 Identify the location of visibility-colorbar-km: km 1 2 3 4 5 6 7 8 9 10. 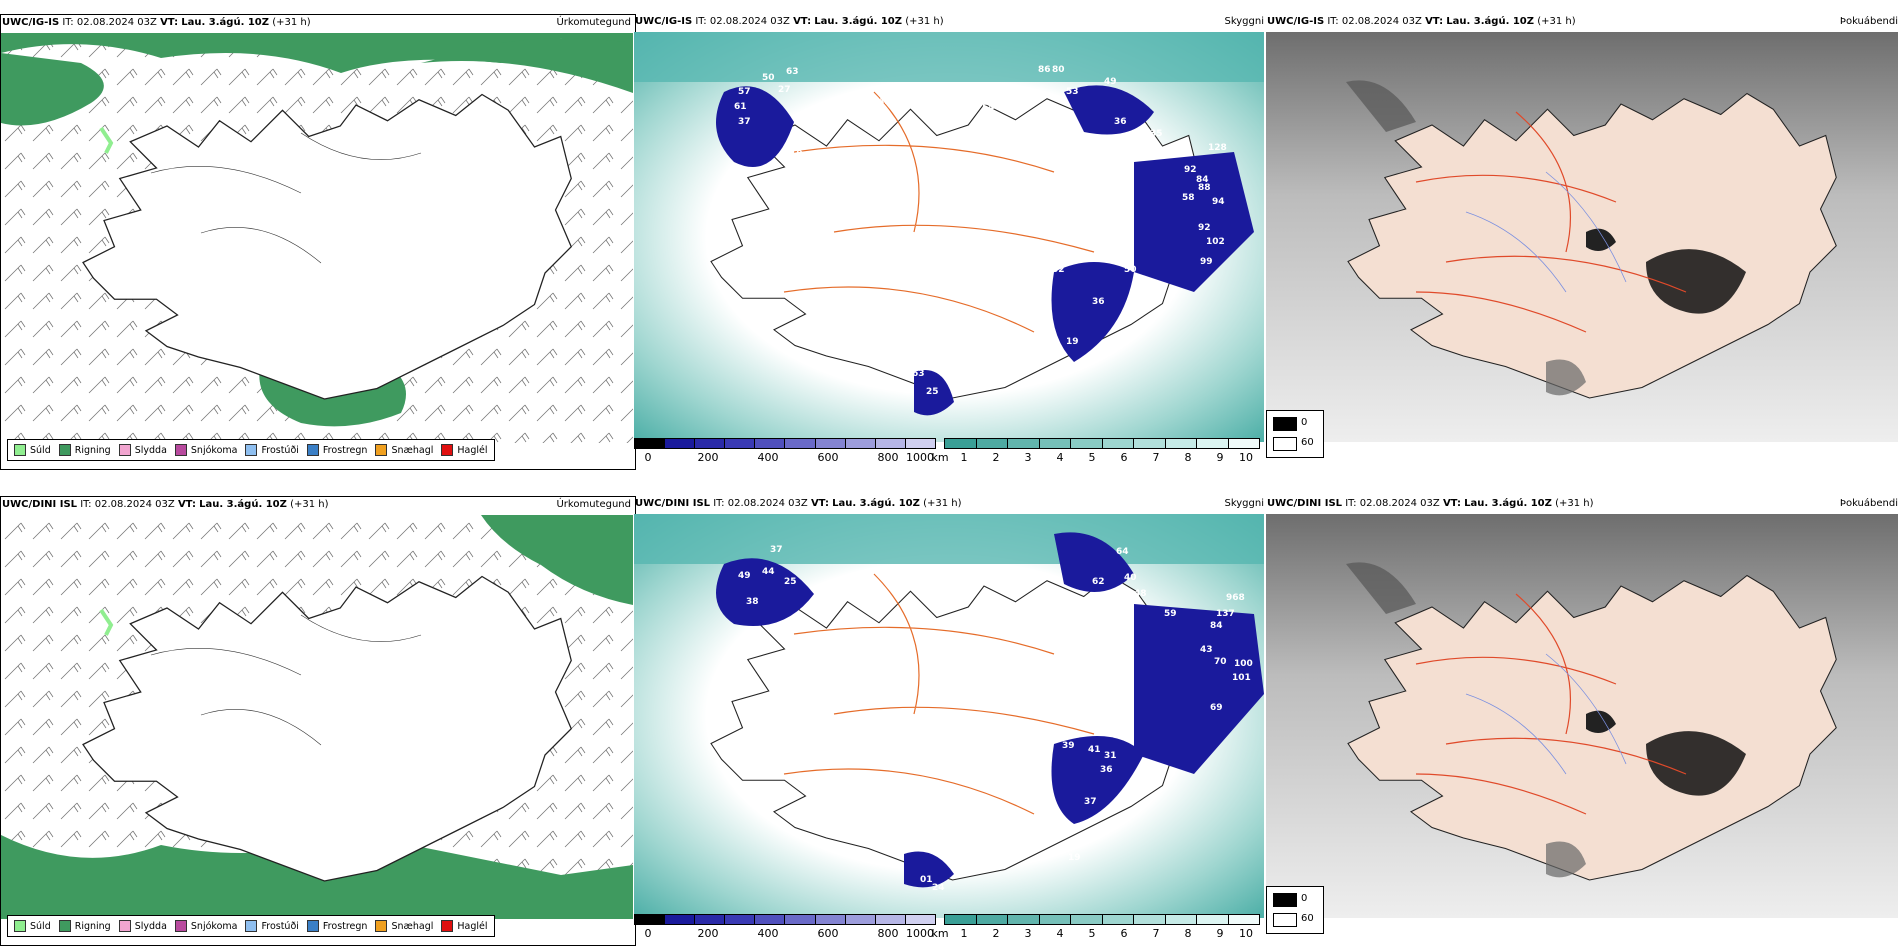
(1095, 451).